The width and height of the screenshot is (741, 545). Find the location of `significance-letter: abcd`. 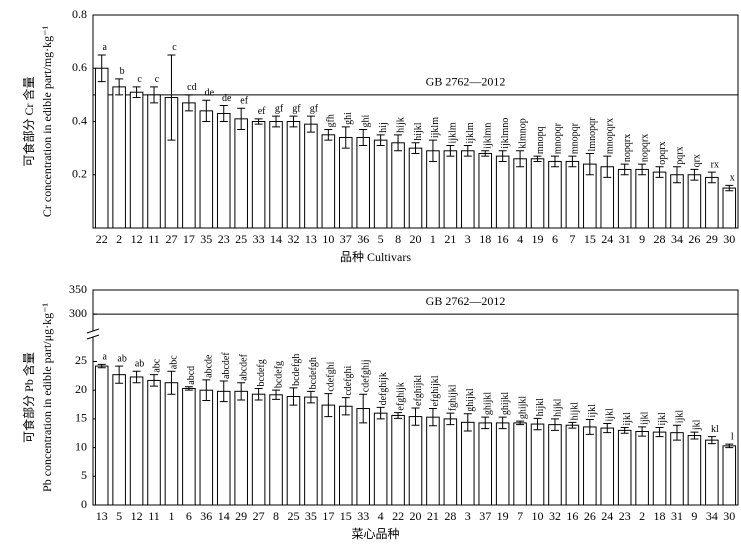

significance-letter: abcd is located at coordinates (191, 375).